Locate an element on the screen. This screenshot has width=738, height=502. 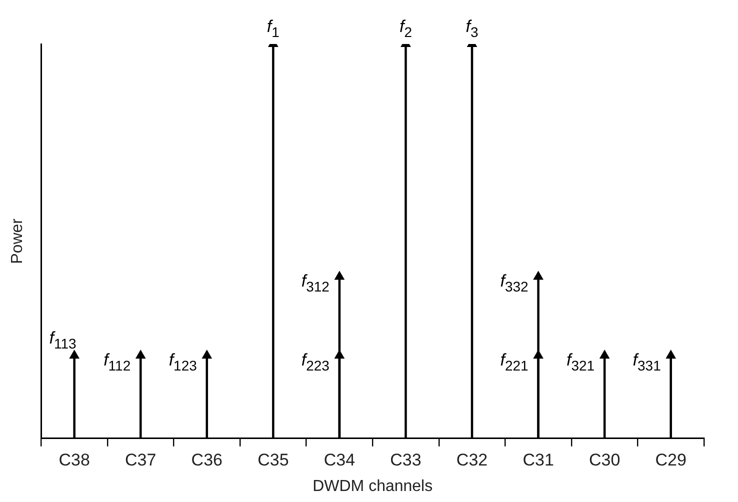
y-axis-title: Power is located at coordinates (17, 241).